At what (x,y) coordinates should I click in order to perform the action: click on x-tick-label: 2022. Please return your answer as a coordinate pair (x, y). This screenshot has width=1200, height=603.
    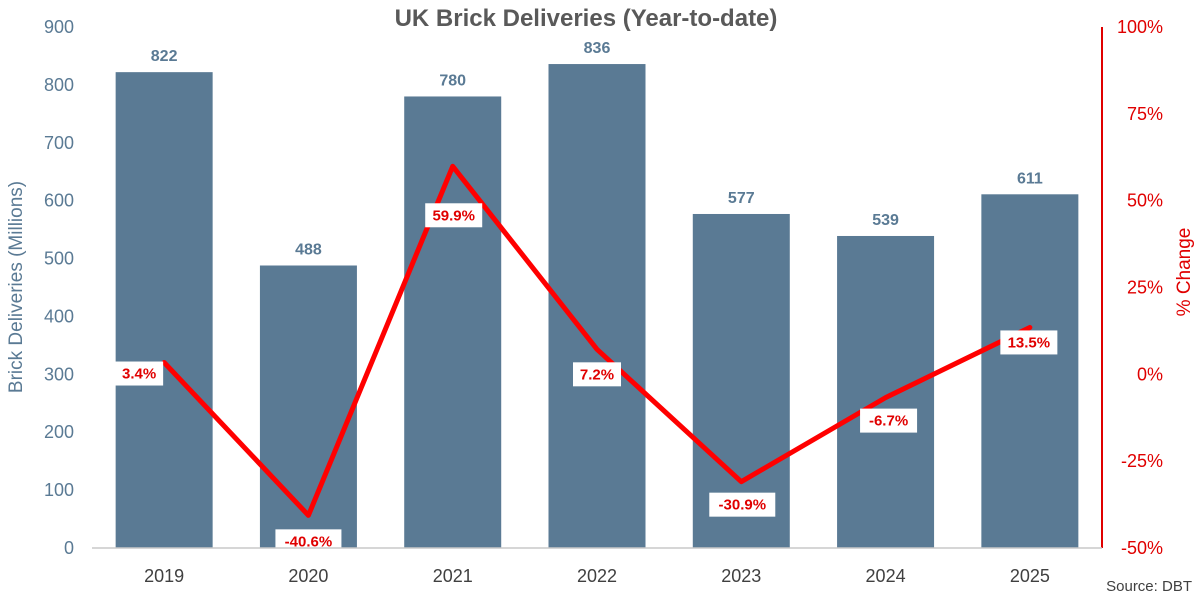
    Looking at the image, I should click on (597, 576).